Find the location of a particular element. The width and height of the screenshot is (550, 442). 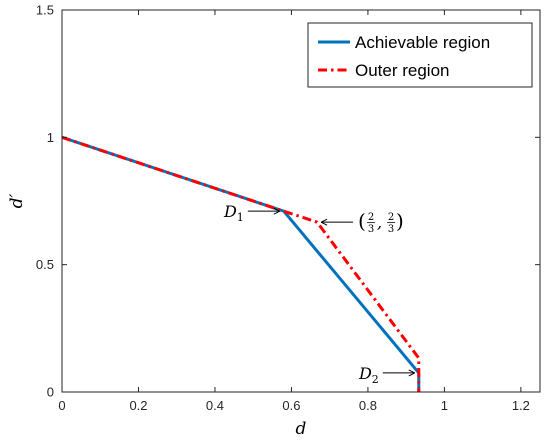

x-axis-label: d is located at coordinates (301, 429).